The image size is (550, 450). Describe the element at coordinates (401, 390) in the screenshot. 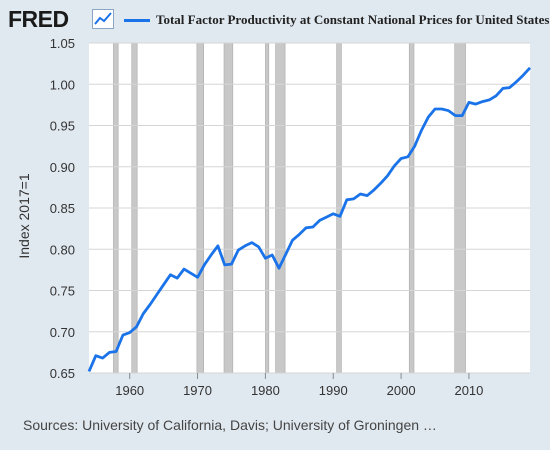

I see `x-tick-label: 2000` at that location.